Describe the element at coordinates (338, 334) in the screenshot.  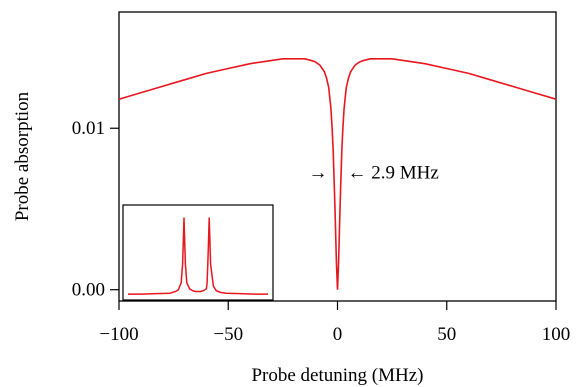
I see `x-tick-label: 0` at that location.